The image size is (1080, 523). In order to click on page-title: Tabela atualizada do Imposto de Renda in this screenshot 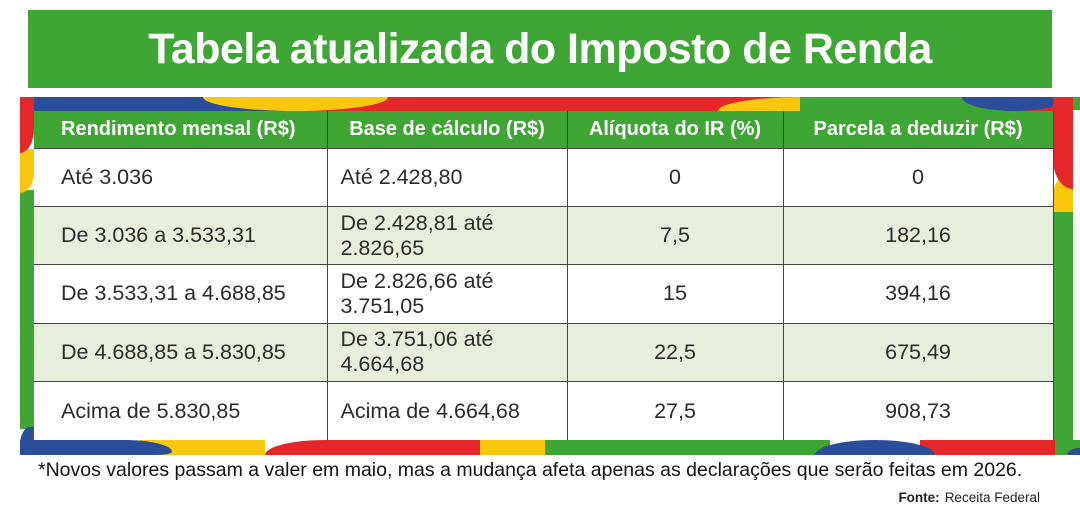, I will do `click(540, 48)`.